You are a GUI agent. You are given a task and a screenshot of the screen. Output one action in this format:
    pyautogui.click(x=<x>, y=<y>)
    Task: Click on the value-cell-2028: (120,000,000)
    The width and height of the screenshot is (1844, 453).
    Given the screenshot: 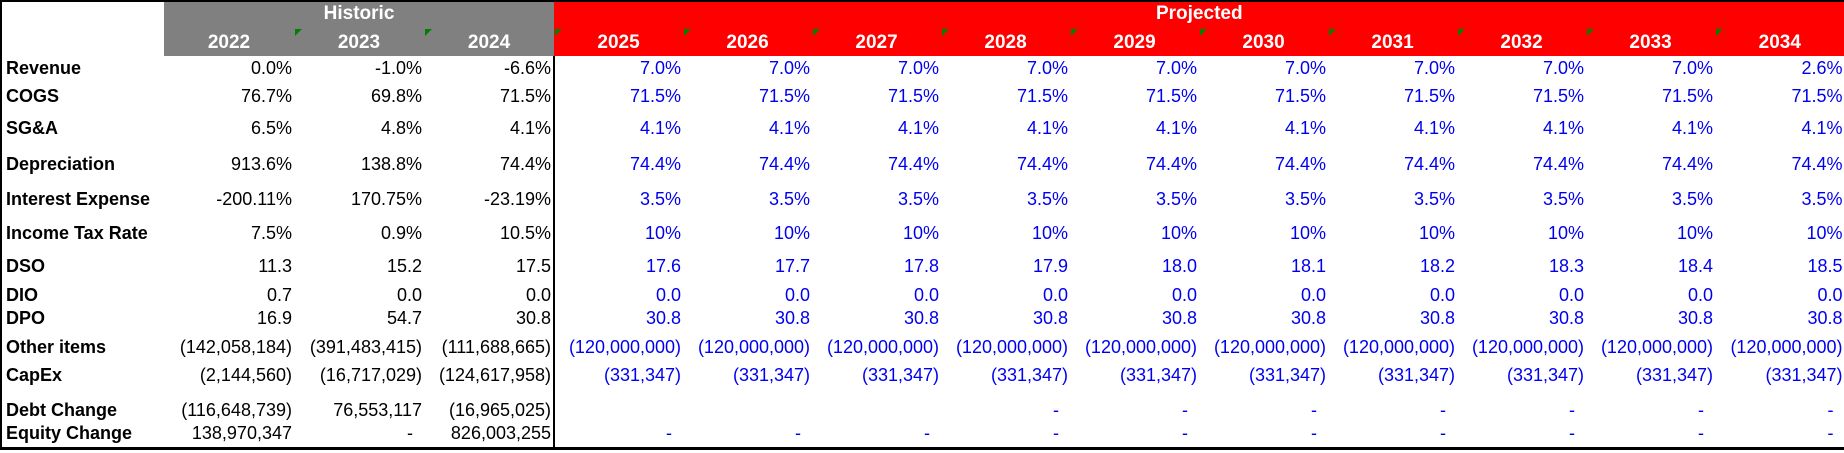 What is the action you would take?
    pyautogui.click(x=1012, y=347)
    